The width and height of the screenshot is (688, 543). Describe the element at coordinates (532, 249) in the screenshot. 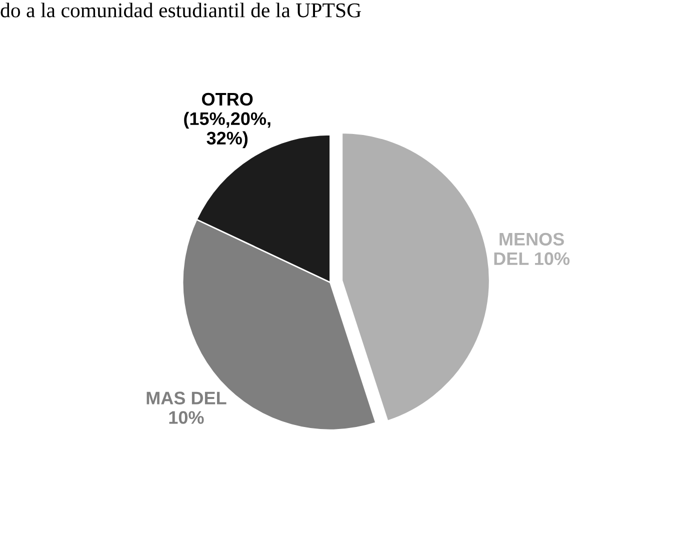

I see `slice-label: MENOS DEL 10%` at that location.